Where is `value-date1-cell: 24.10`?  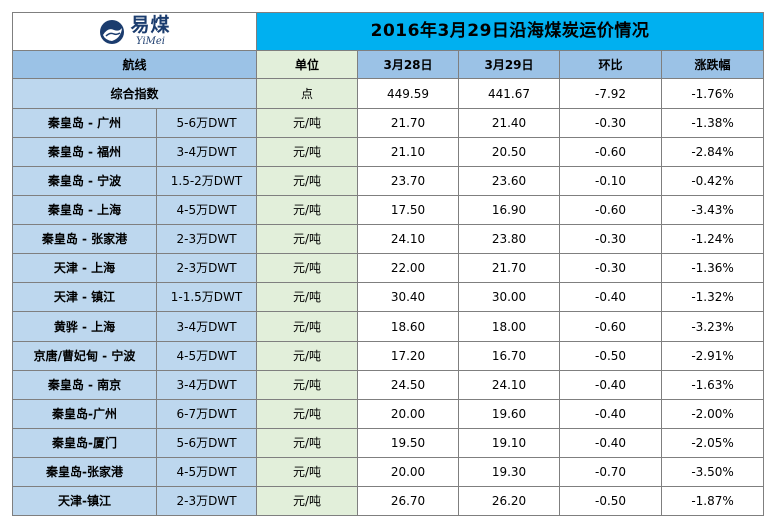
value-date1-cell: 24.10 is located at coordinates (408, 239).